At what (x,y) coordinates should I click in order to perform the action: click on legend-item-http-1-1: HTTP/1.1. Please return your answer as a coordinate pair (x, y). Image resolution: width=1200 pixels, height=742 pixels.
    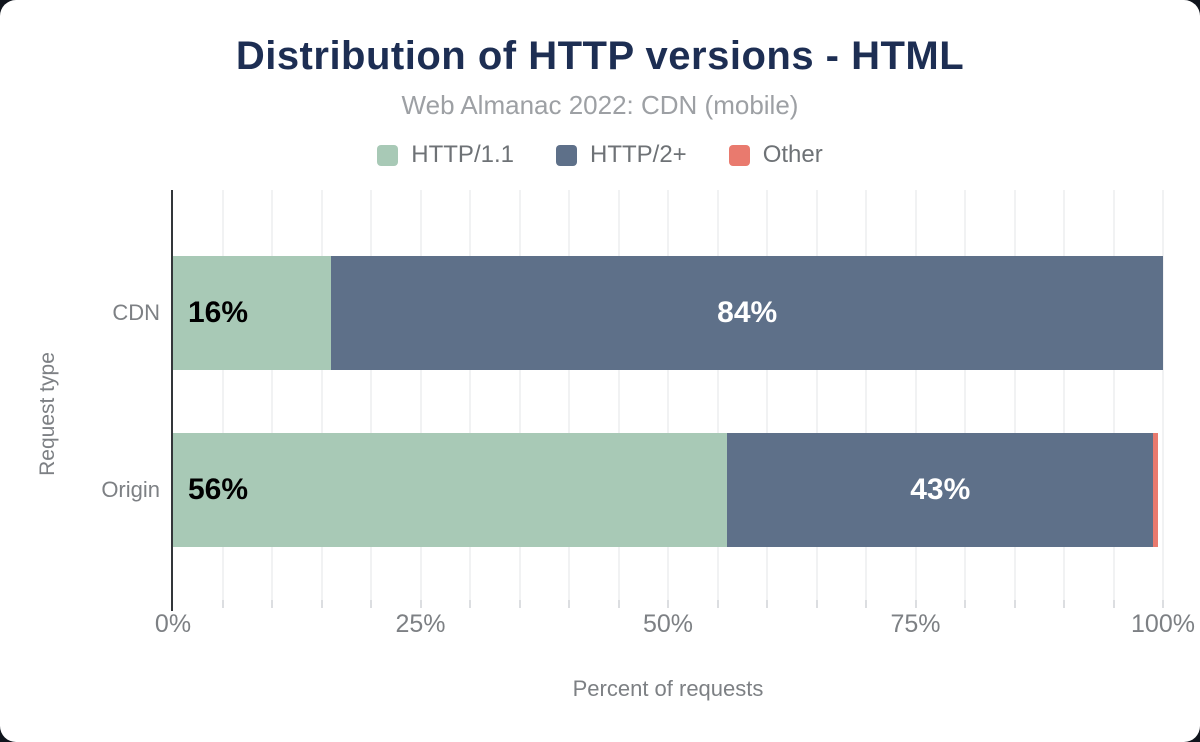
    Looking at the image, I should click on (445, 155).